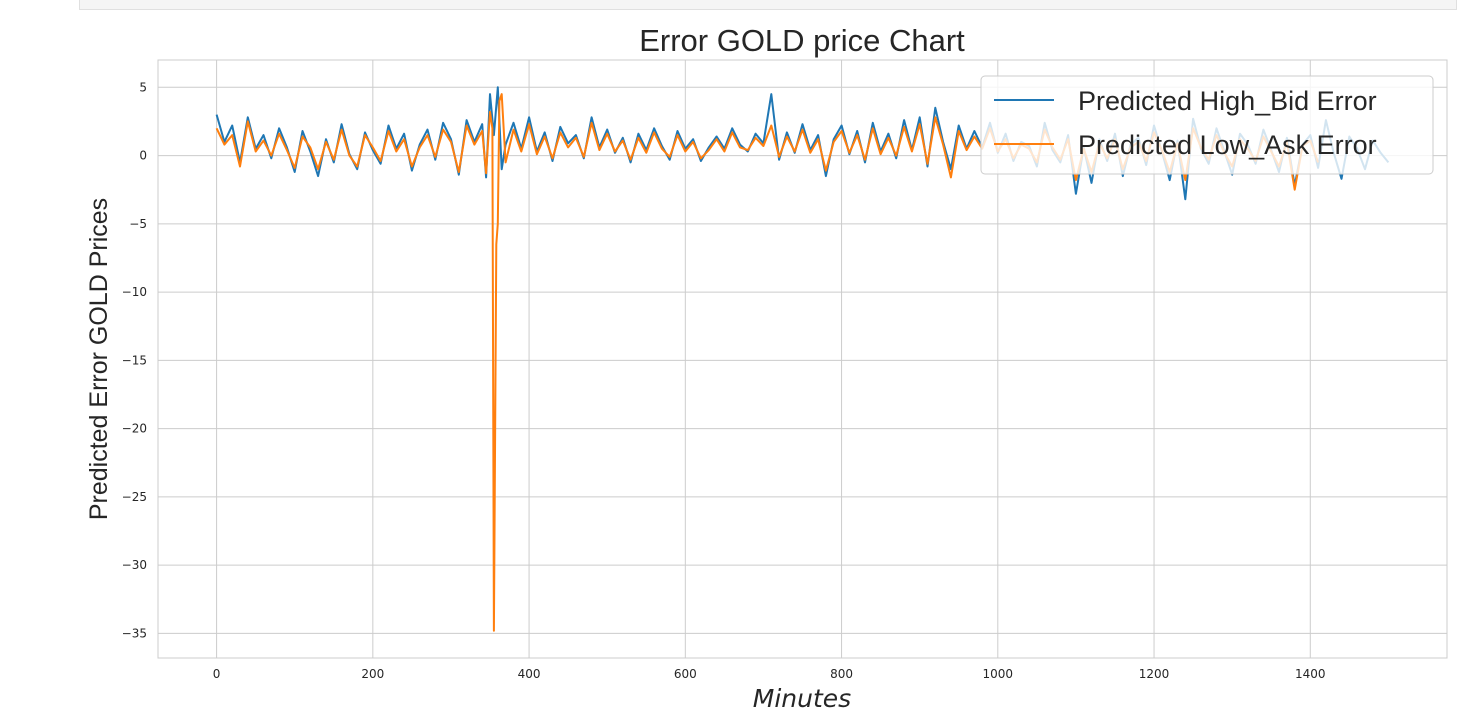 Image resolution: width=1461 pixels, height=716 pixels. What do you see at coordinates (768, 5) in the screenshot?
I see `top-toolbar-strip` at bounding box center [768, 5].